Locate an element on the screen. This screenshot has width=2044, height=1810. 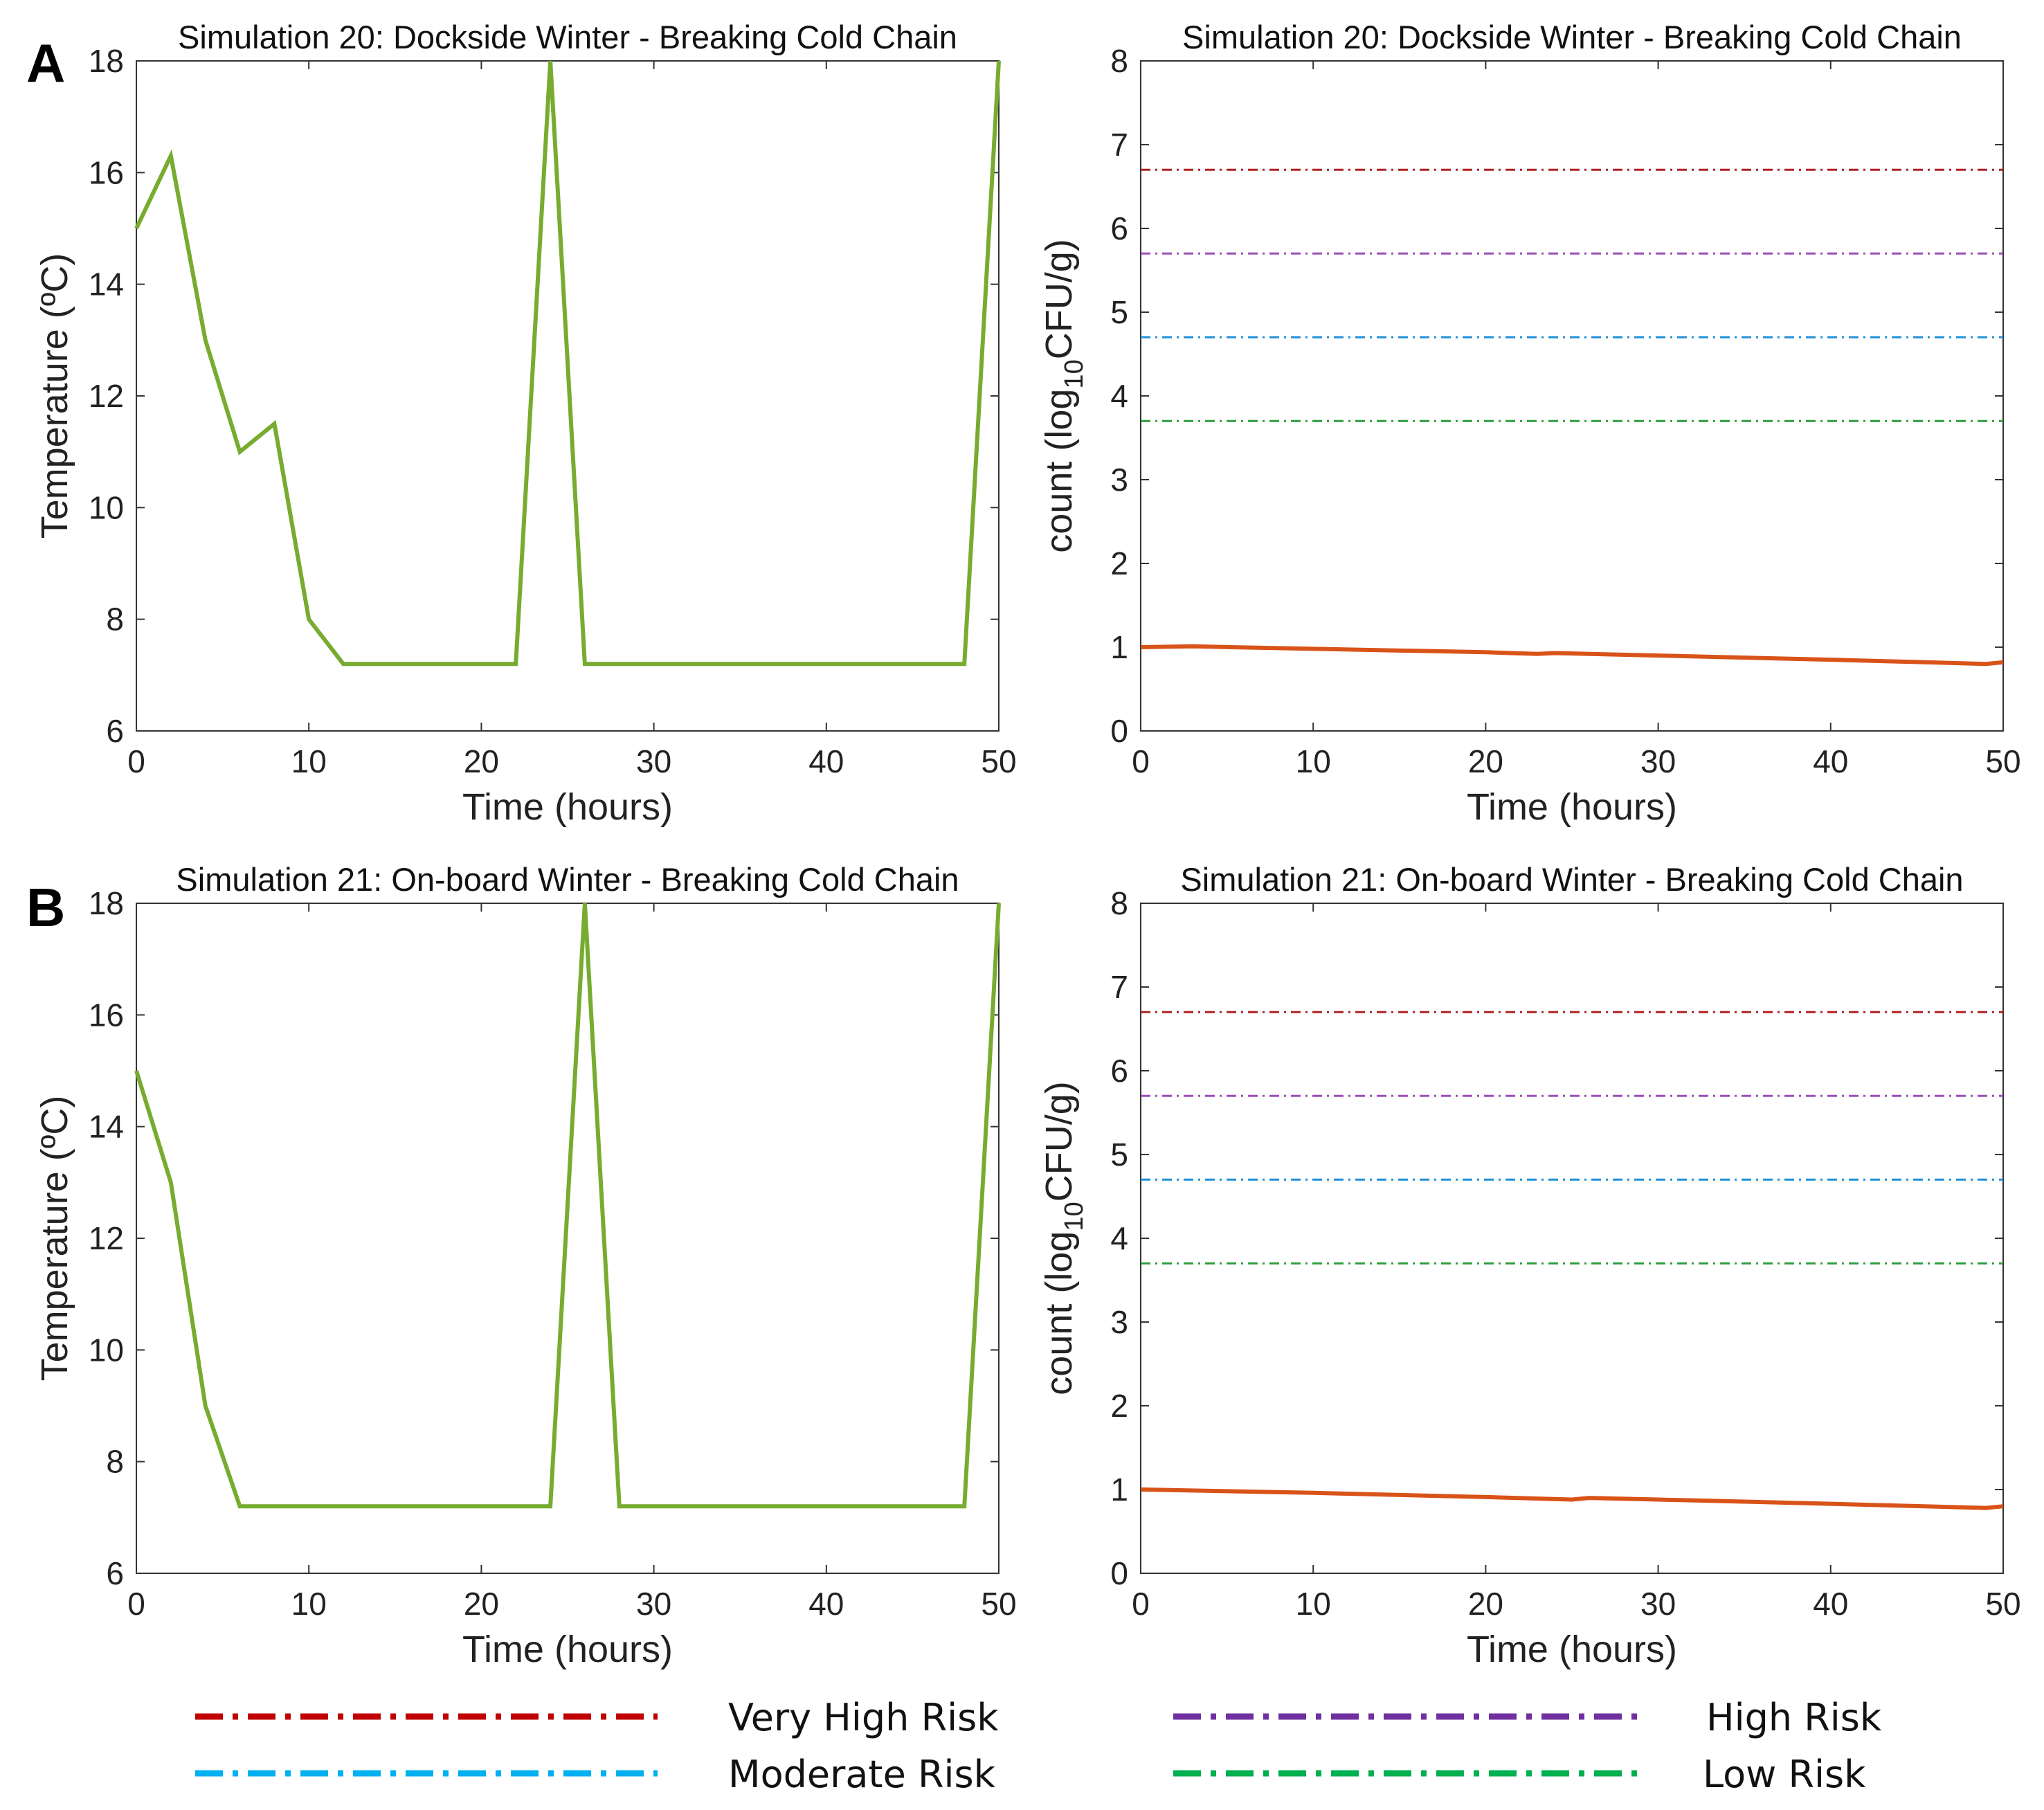
series-line-temperature is located at coordinates (567, 363).